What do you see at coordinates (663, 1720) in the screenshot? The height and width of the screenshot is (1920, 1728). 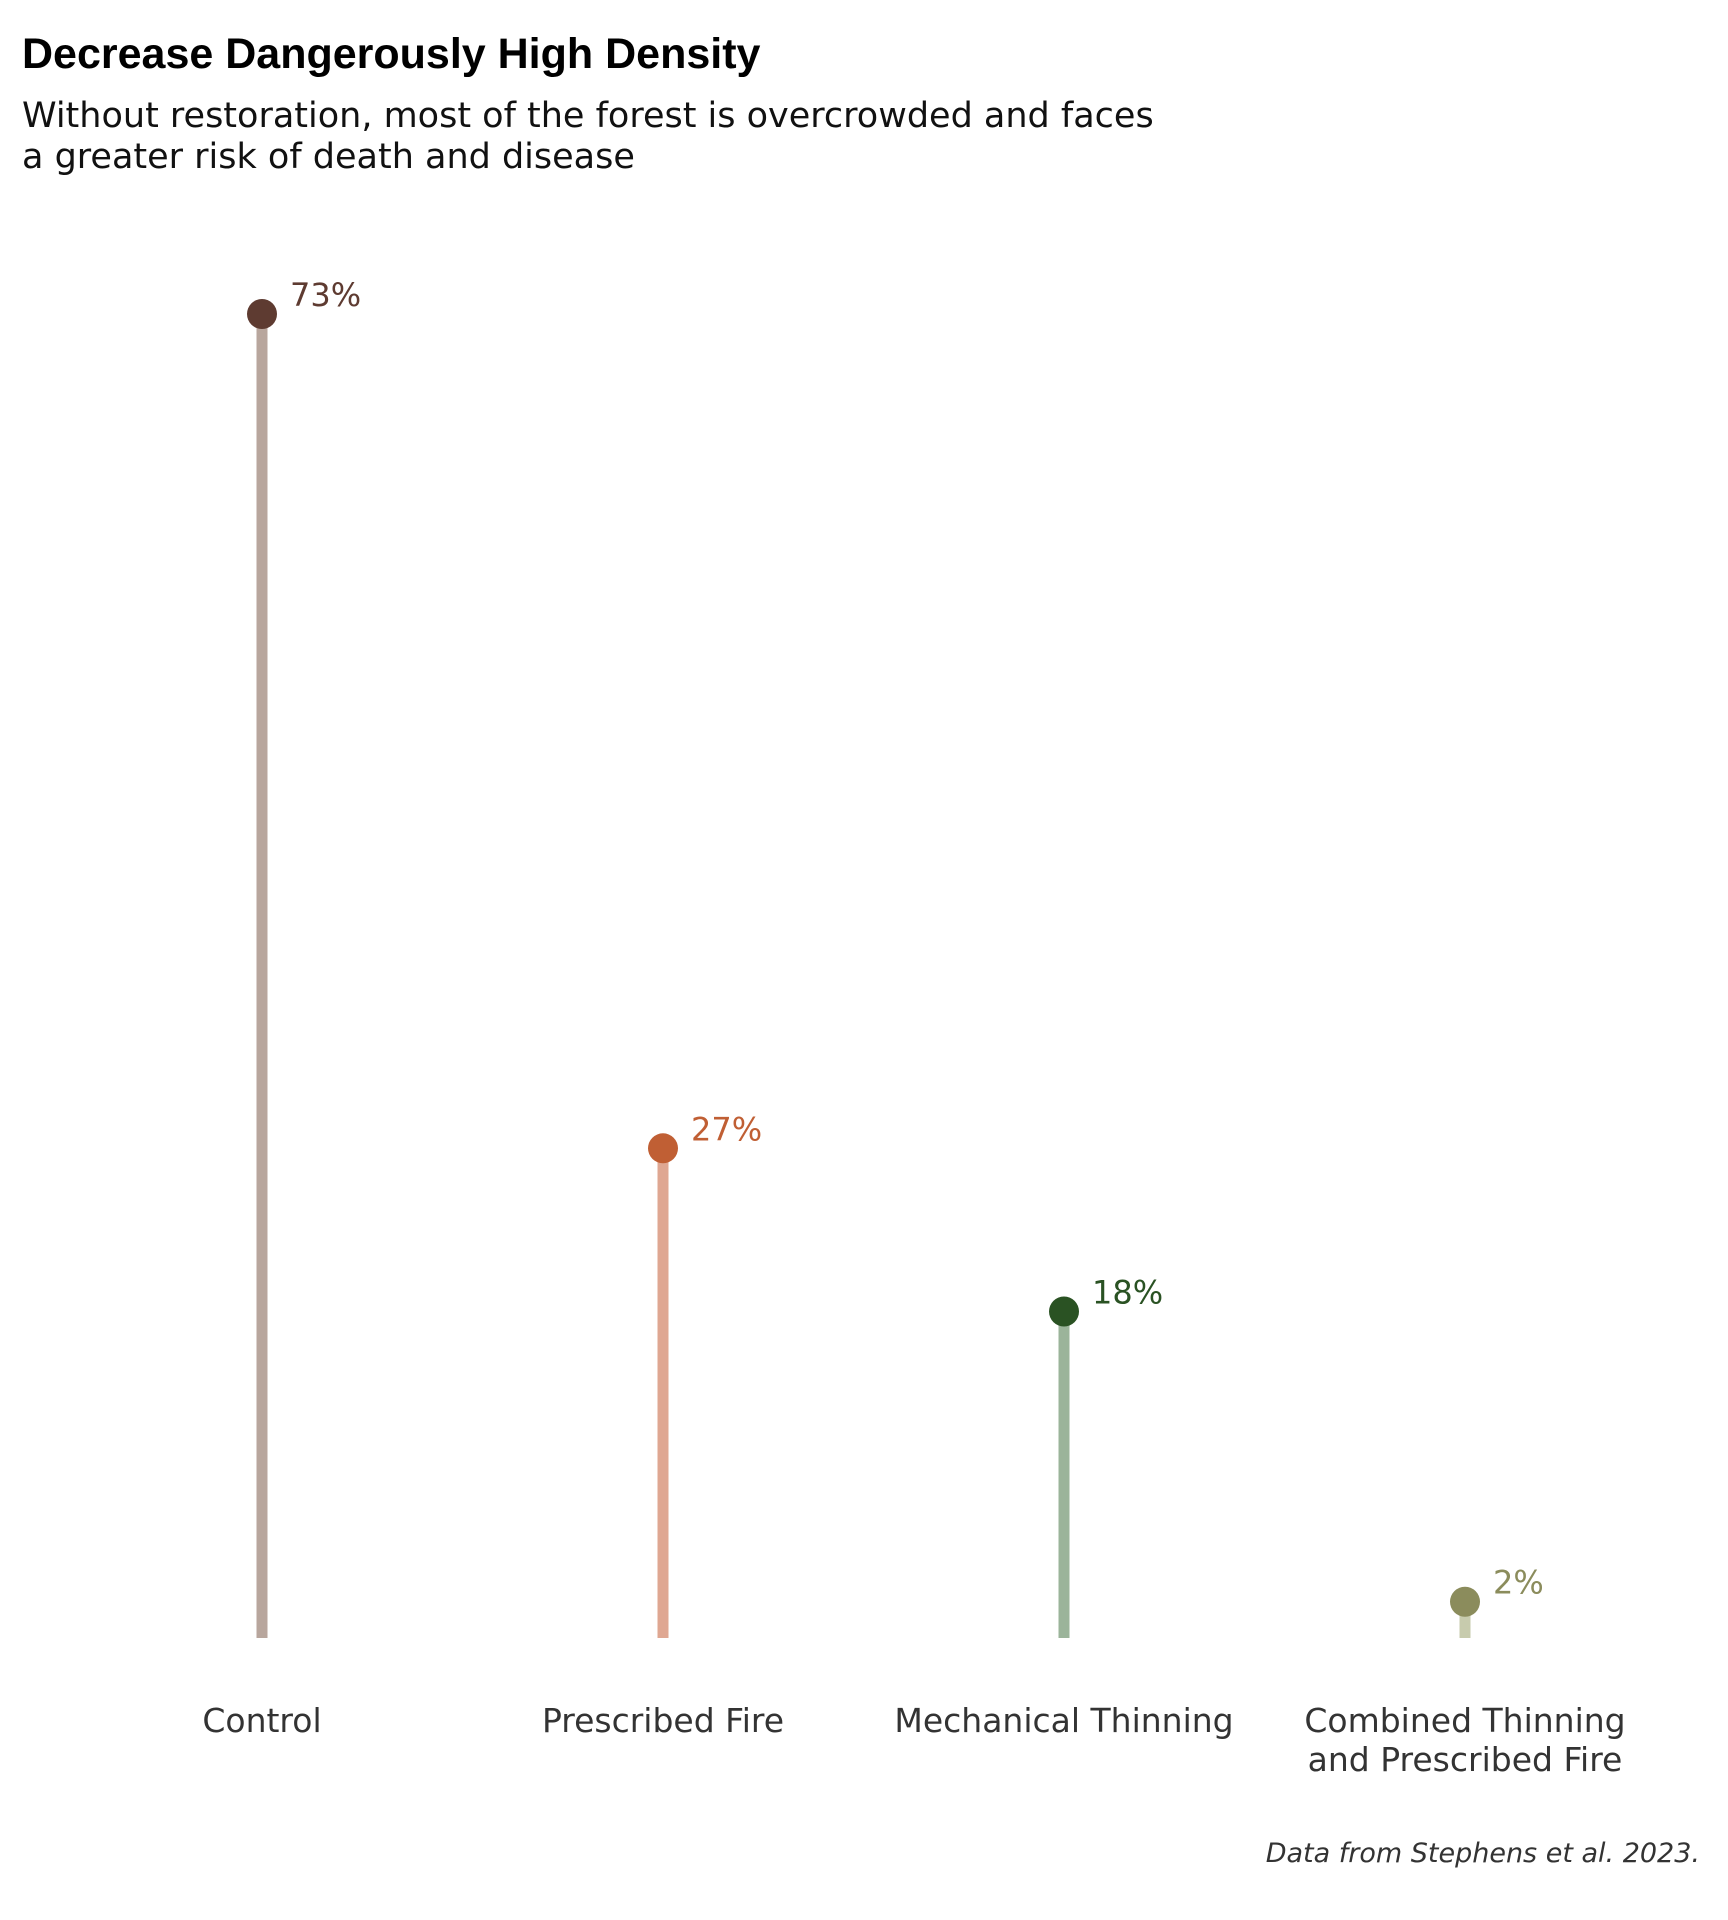 I see `category-label: Prescribed Fire` at bounding box center [663, 1720].